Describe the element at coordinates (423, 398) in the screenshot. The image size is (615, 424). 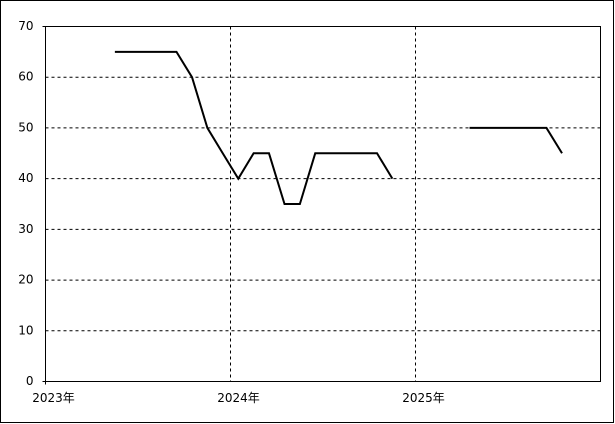
I see `x-tick-label: 2025年` at that location.